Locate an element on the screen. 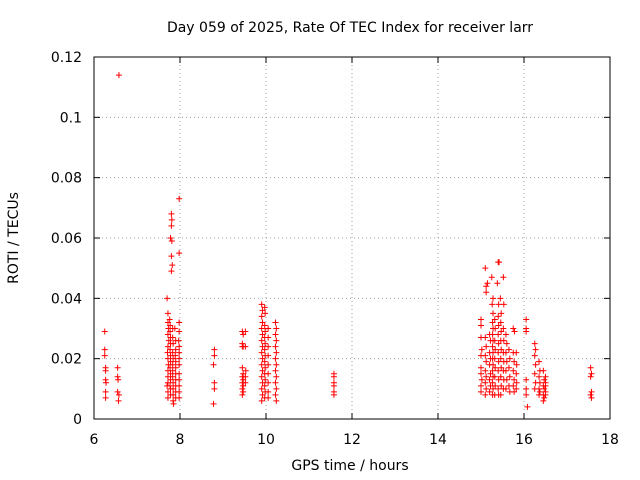 The image size is (640, 480). y-tick-label: 0.1 is located at coordinates (71, 118).